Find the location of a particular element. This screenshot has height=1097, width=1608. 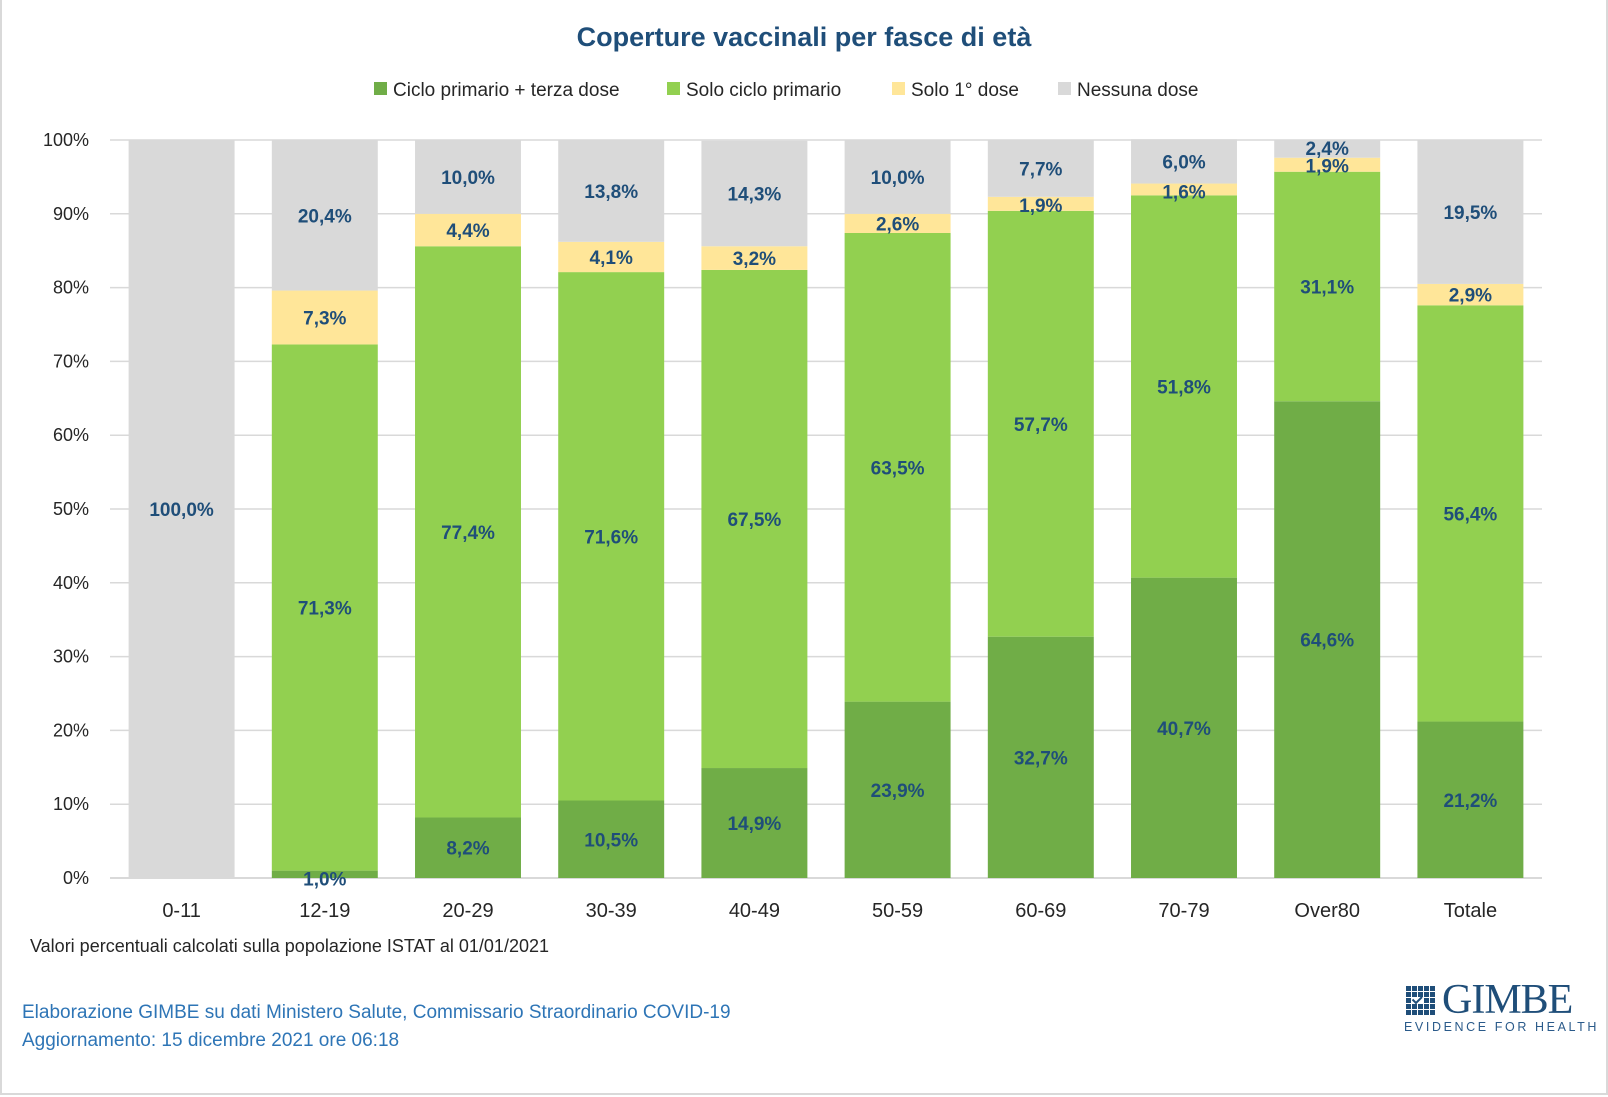

data-label: 2,9% is located at coordinates (1470, 296).